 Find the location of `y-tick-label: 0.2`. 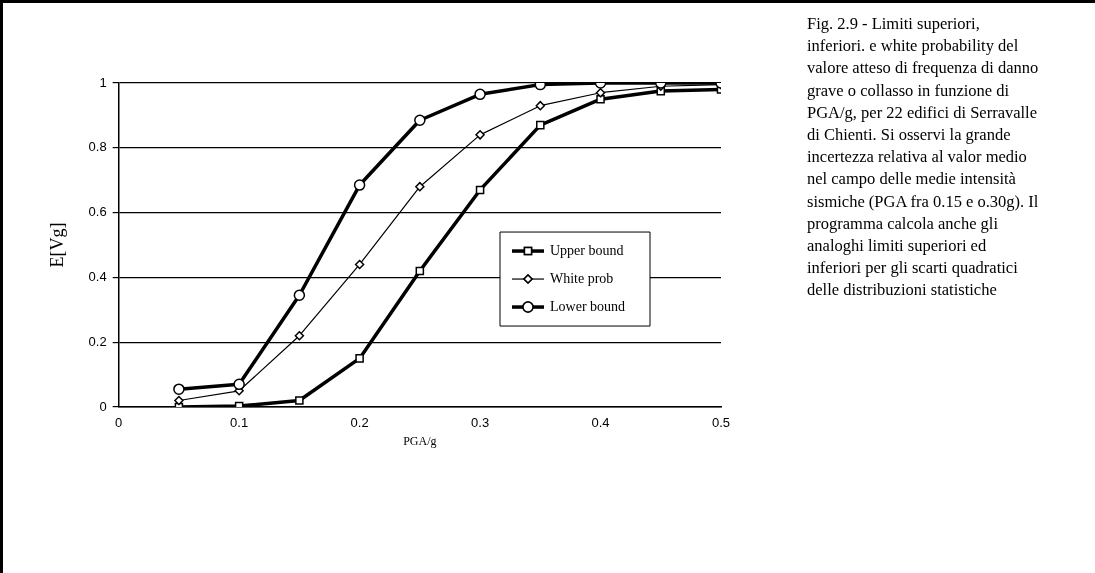

y-tick-label: 0.2 is located at coordinates (97, 341).